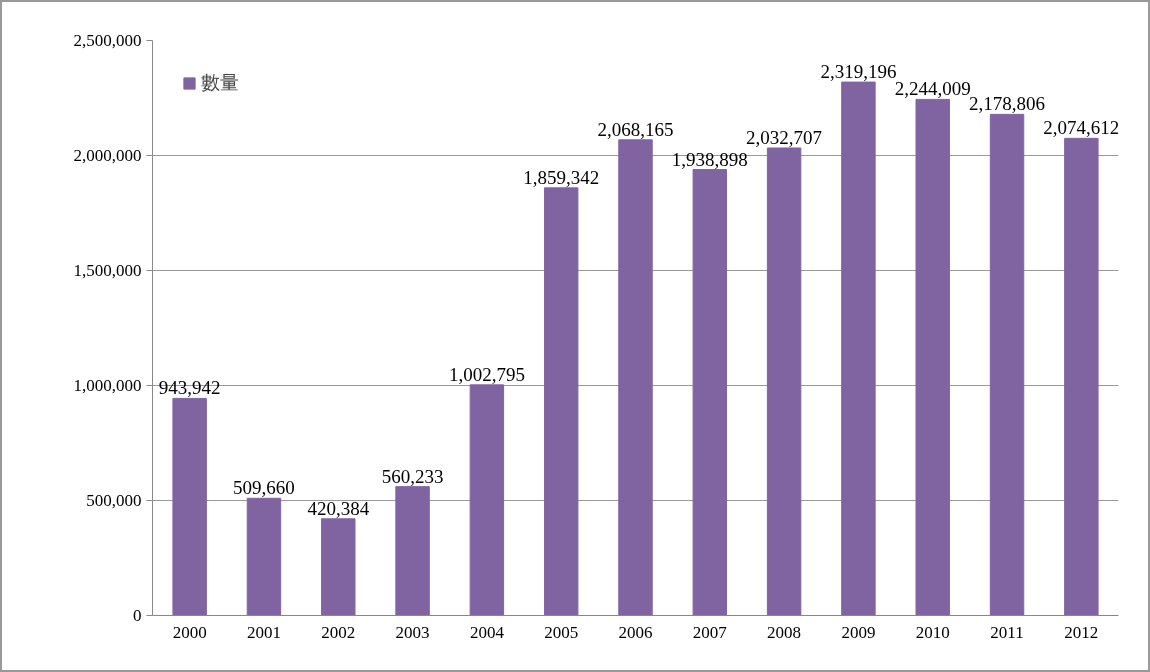  Describe the element at coordinates (107, 385) in the screenshot. I see `y-tick-label: 1,000,000` at that location.